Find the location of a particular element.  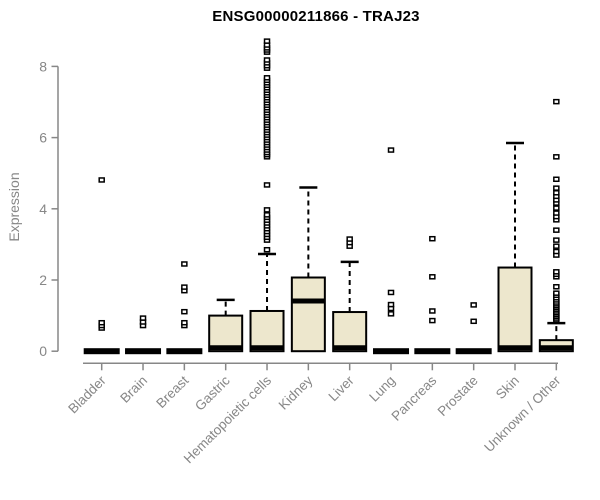

x-tick-label: Brain is located at coordinates (133, 389).